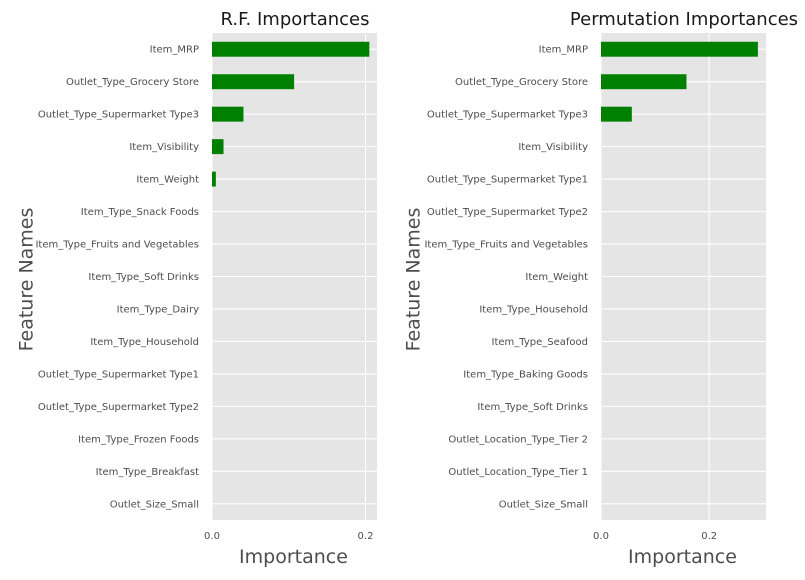 The width and height of the screenshot is (805, 580). I want to click on y-tick-label: Outlet_Location_Type_Tier 2, so click(518, 439).